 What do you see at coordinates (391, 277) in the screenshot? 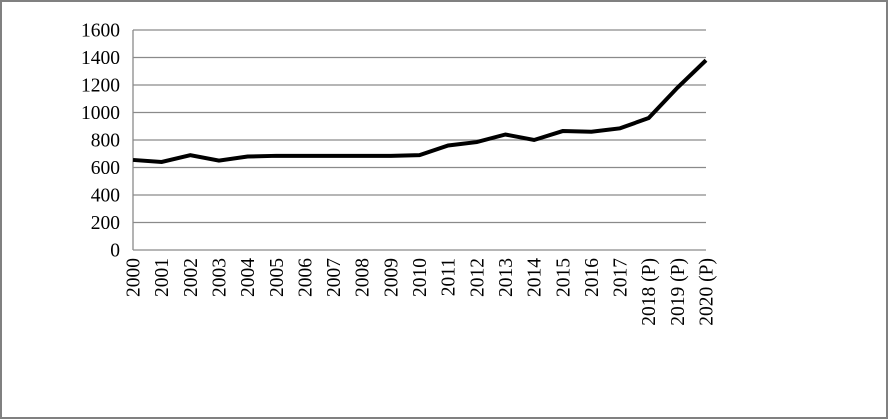
I see `x-tick-label: 2009` at bounding box center [391, 277].